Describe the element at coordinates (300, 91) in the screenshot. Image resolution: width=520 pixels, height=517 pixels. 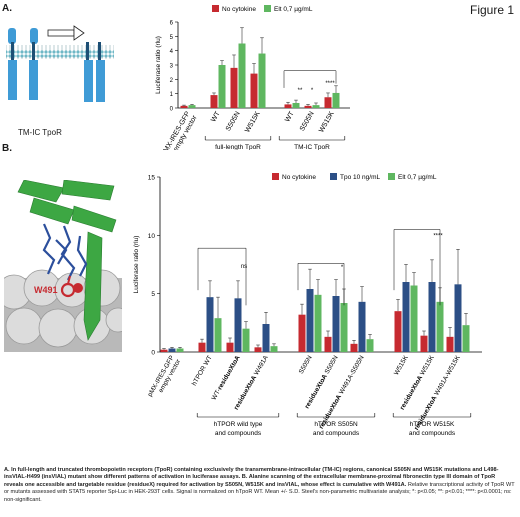
I see `sig-label: **` at that location.